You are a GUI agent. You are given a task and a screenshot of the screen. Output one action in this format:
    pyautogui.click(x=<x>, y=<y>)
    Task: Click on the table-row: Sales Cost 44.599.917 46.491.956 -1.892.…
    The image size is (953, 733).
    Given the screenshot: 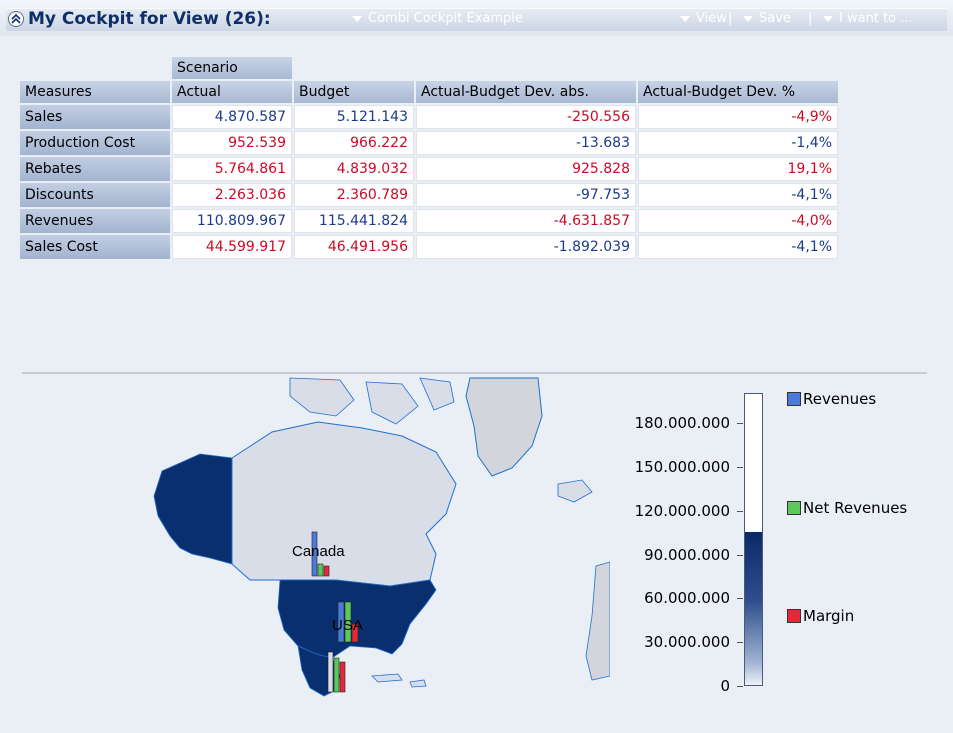 What is the action you would take?
    pyautogui.click(x=429, y=247)
    